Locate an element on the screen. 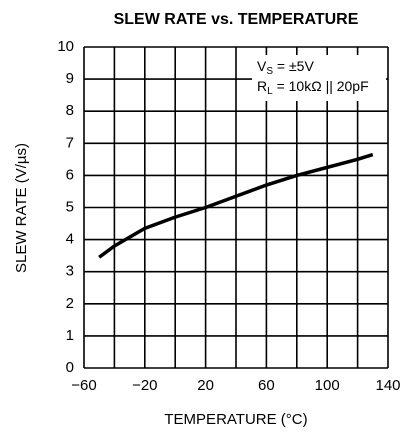  annotation-box is located at coordinates (319, 78).